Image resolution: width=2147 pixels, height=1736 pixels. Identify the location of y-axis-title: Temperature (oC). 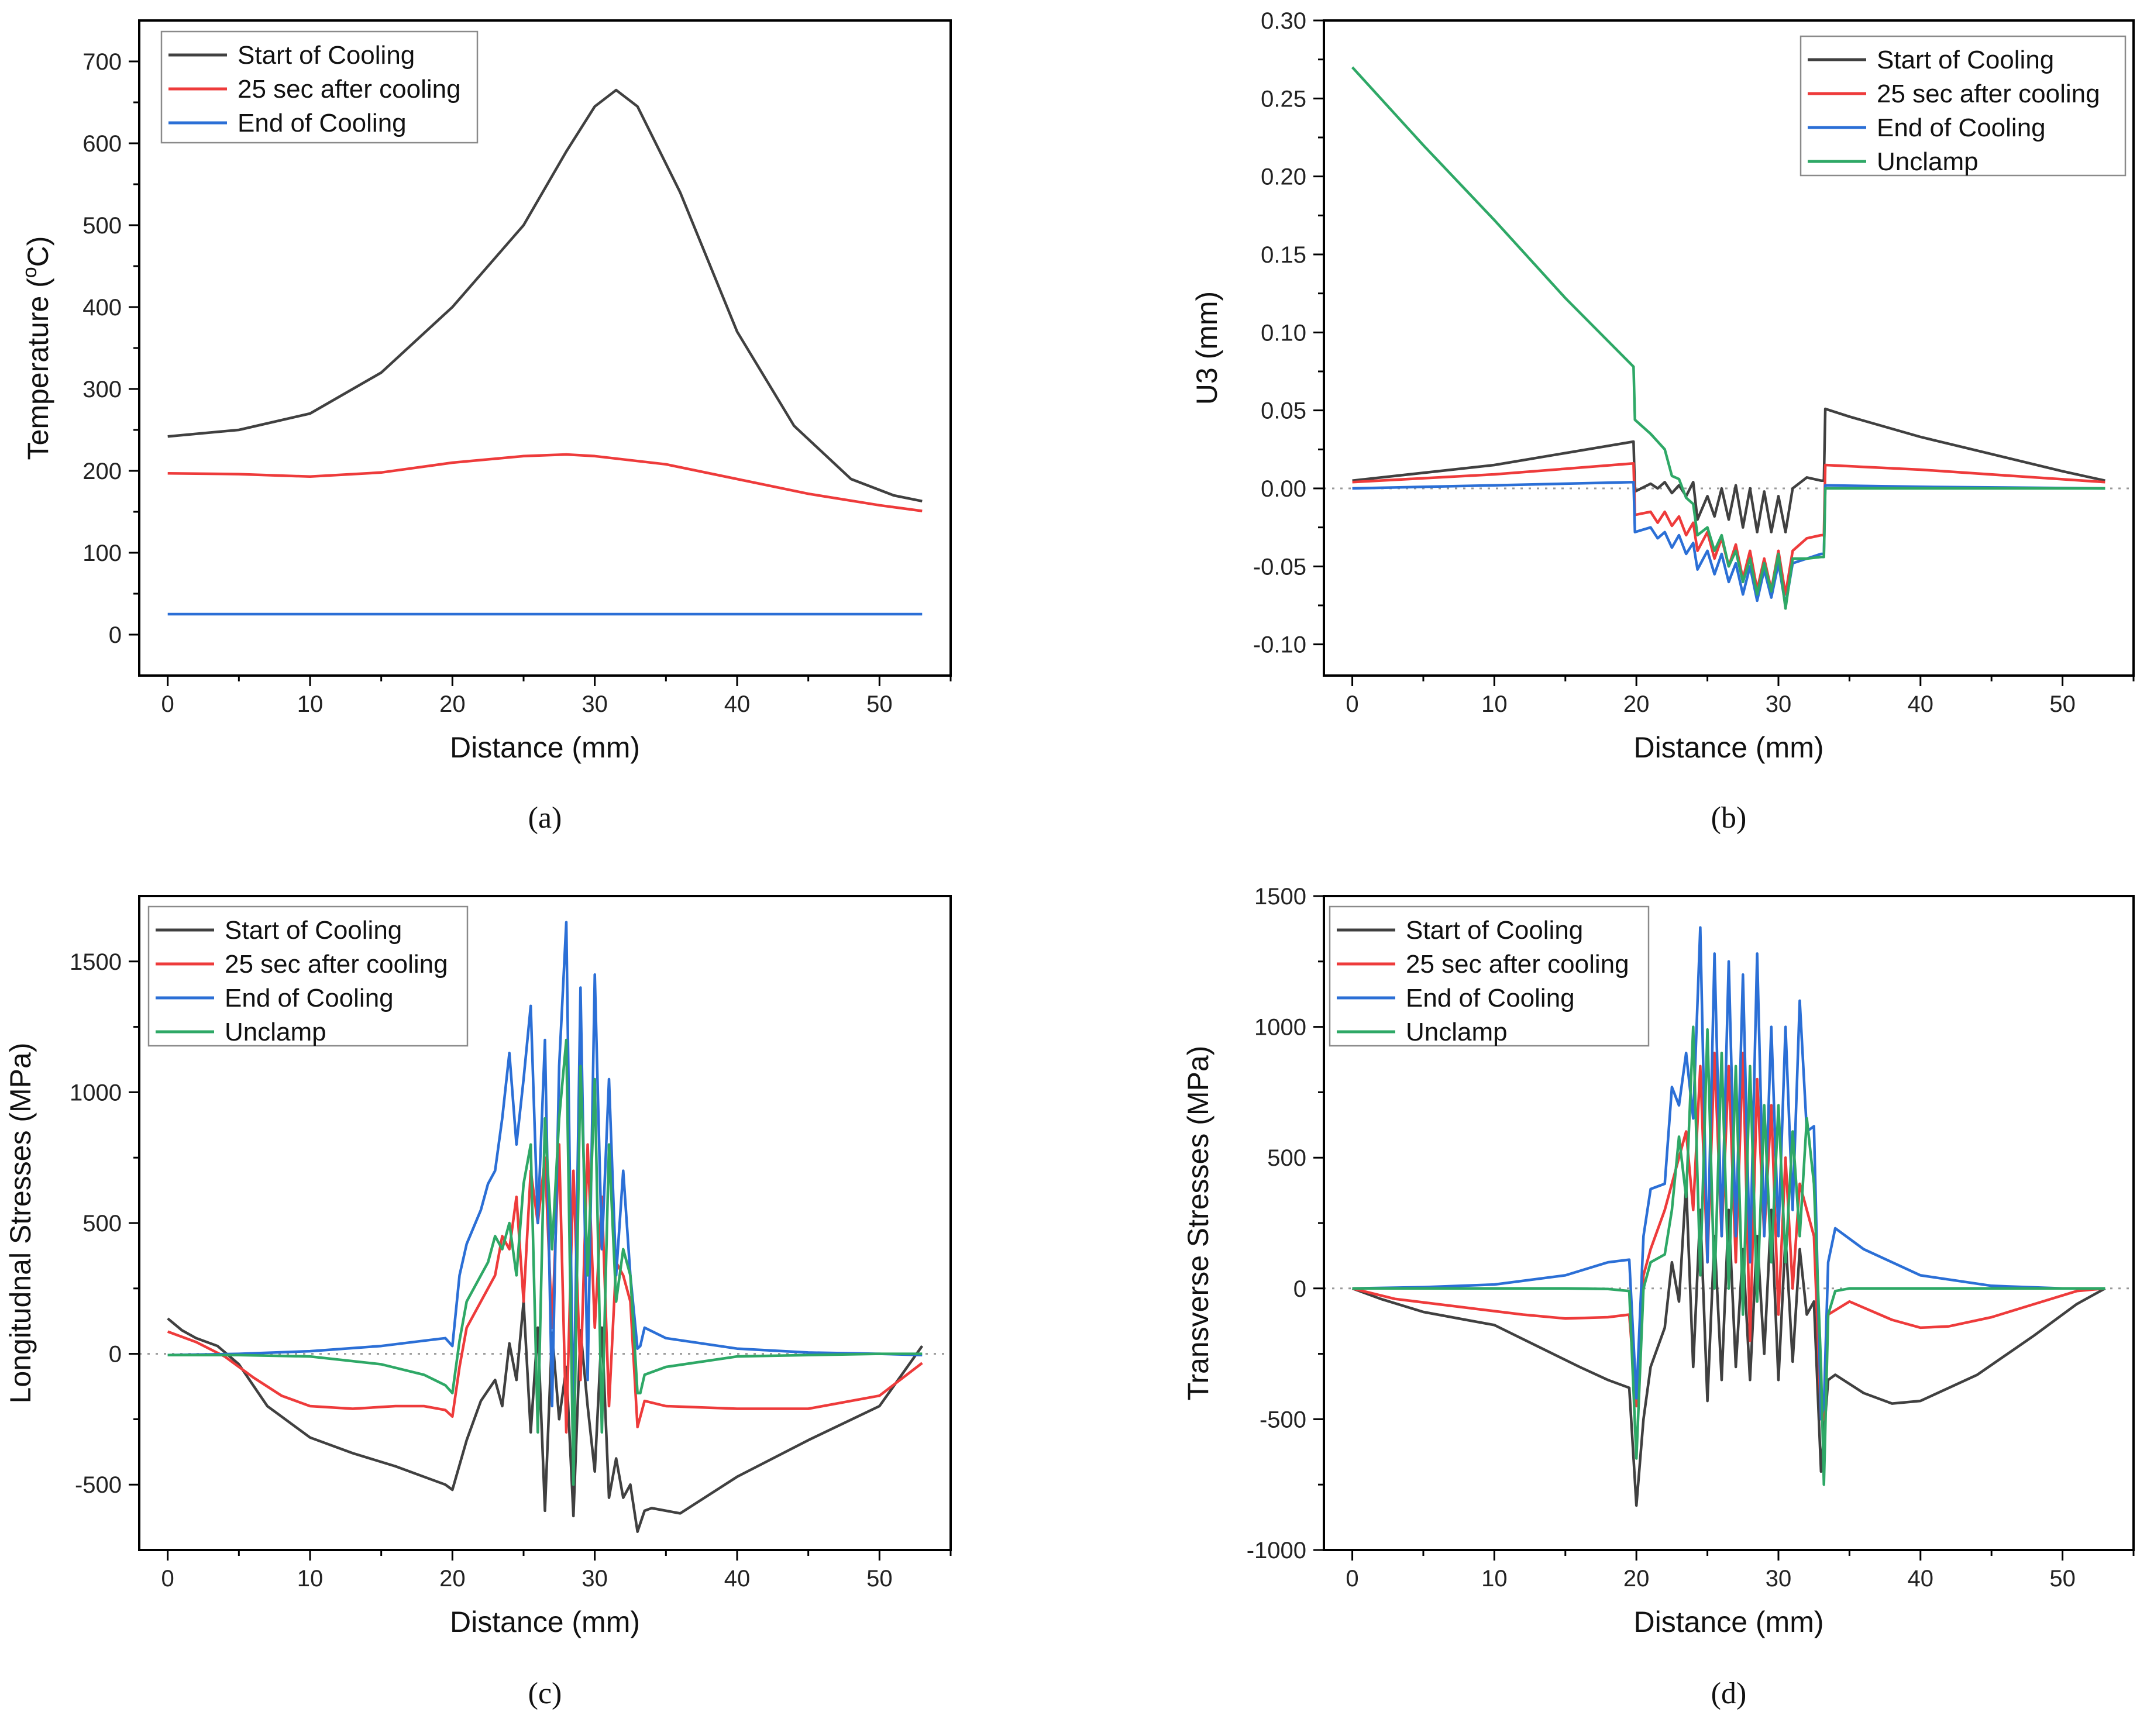
(36, 348).